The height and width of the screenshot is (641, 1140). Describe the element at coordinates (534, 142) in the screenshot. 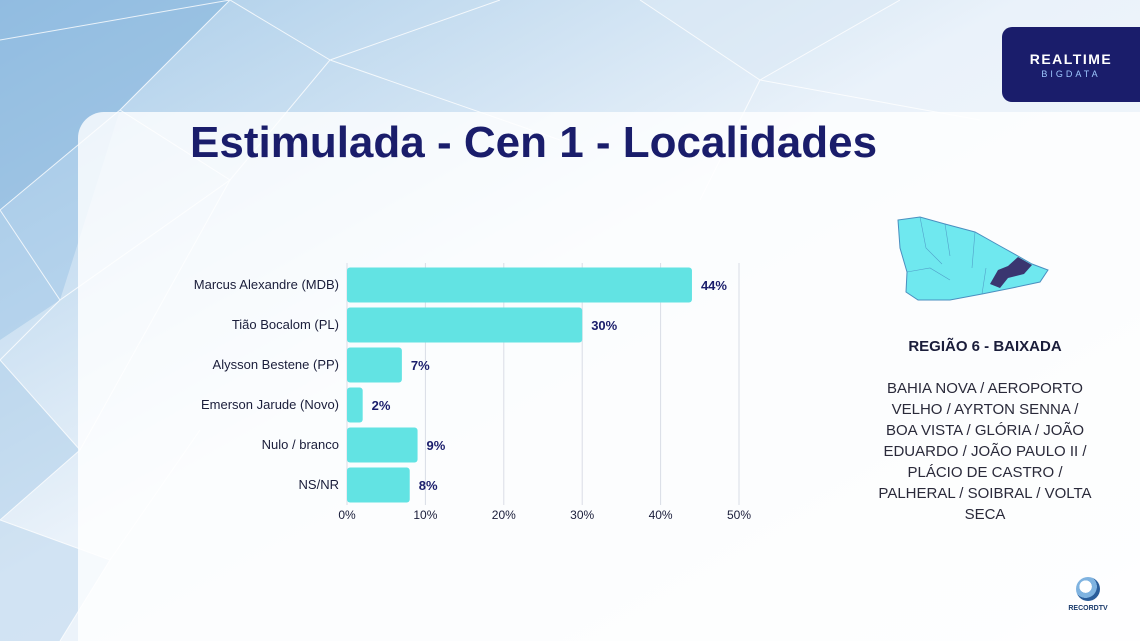

I see `page-title: Estimulada - Cen 1 - Localidades` at that location.